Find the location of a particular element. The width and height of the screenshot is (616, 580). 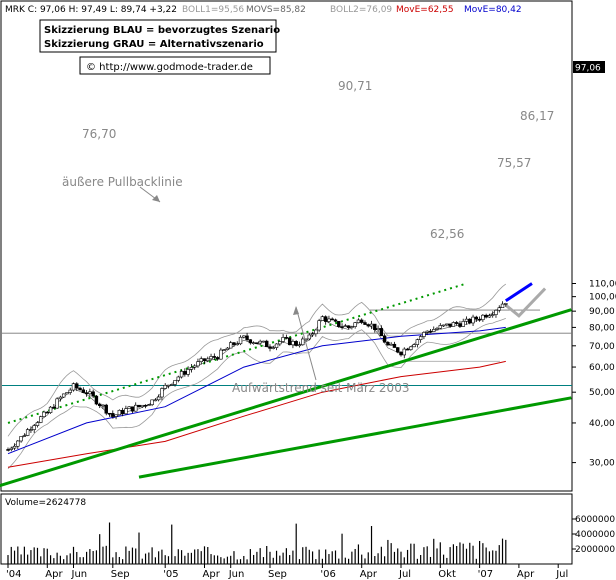

trend-label: Aufwärtstrend seit März 2003 is located at coordinates (320, 388).